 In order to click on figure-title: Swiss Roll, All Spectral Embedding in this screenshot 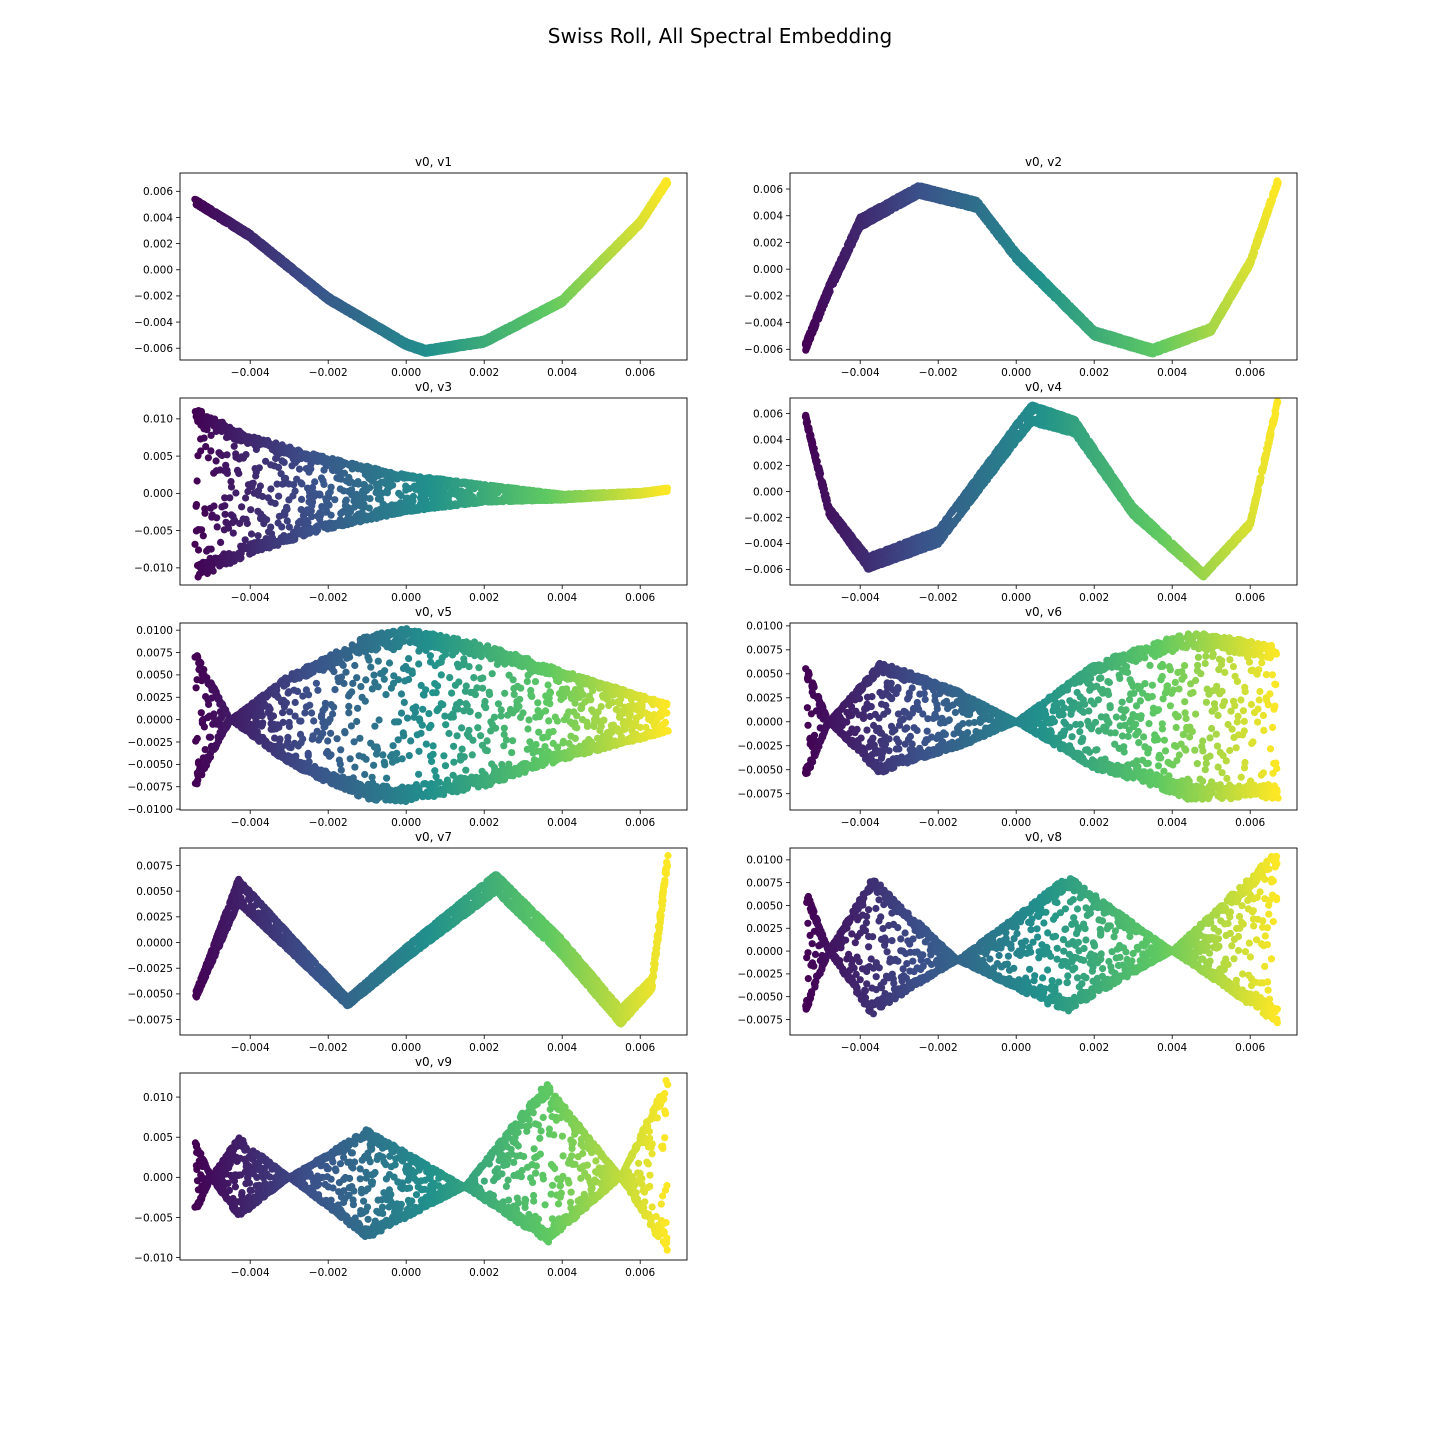, I will do `click(720, 36)`.